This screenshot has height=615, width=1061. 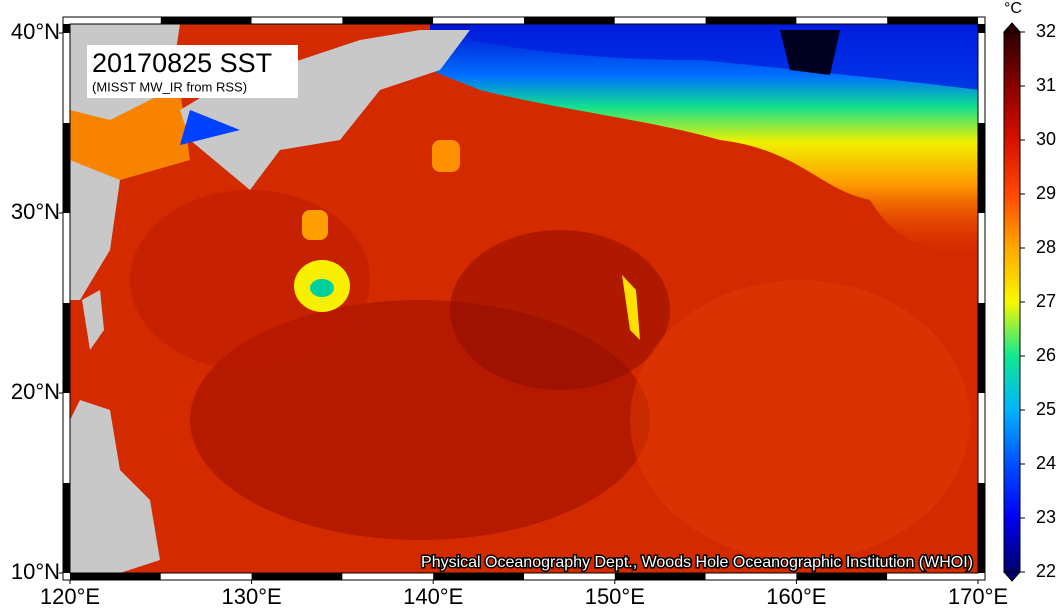 I want to click on colorbar-tick-label: 28, so click(x=1046, y=247).